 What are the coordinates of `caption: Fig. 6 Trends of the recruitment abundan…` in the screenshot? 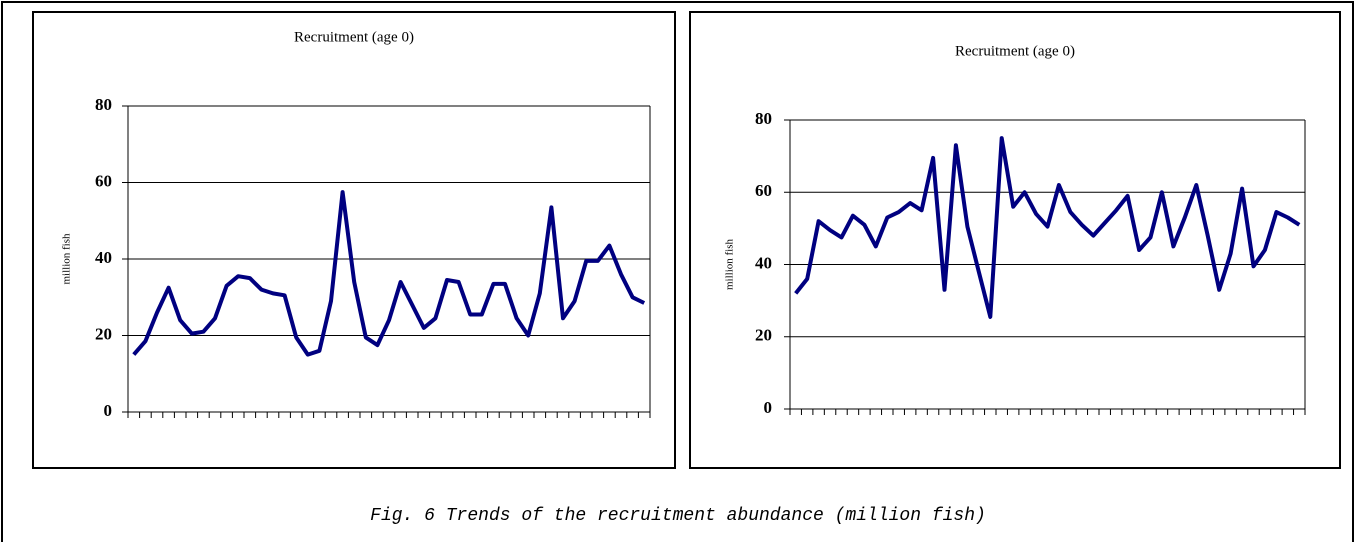 It's located at (678, 516).